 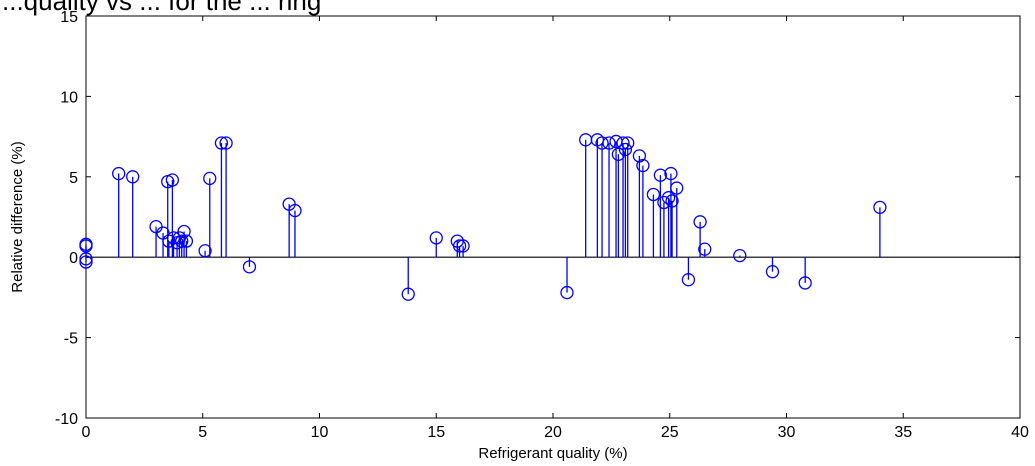 What do you see at coordinates (436, 432) in the screenshot?
I see `x-tick-label: 15` at bounding box center [436, 432].